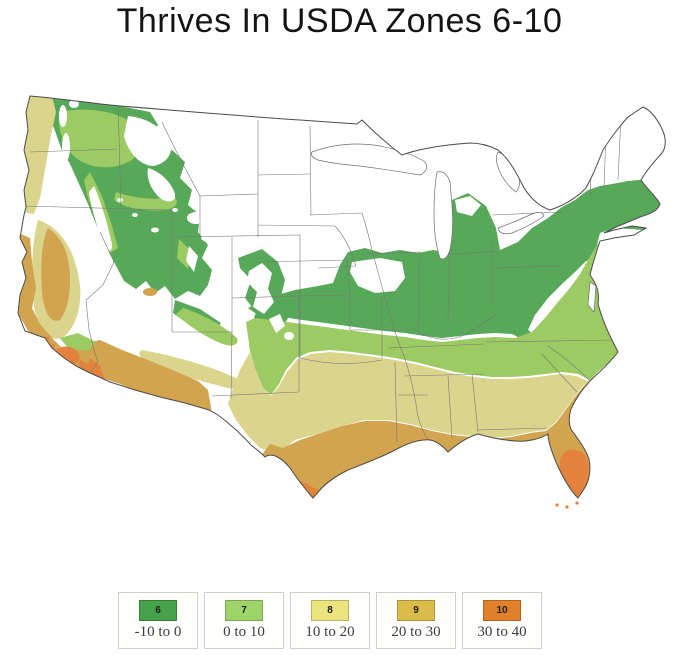  I want to click on zone-8-swatch: 8, so click(330, 610).